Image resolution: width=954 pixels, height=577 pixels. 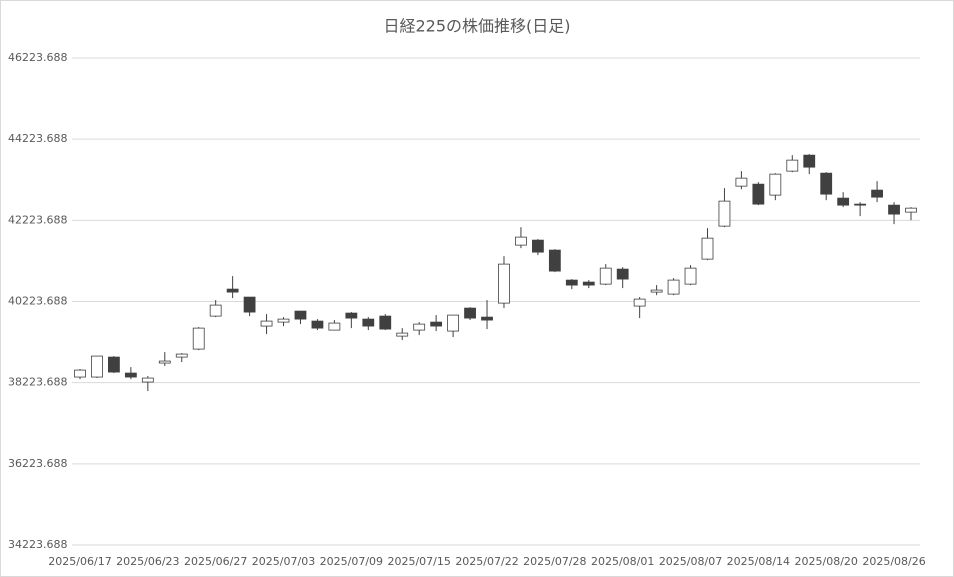 What do you see at coordinates (351, 561) in the screenshot?
I see `x-tick-label: 2025/07/09` at bounding box center [351, 561].